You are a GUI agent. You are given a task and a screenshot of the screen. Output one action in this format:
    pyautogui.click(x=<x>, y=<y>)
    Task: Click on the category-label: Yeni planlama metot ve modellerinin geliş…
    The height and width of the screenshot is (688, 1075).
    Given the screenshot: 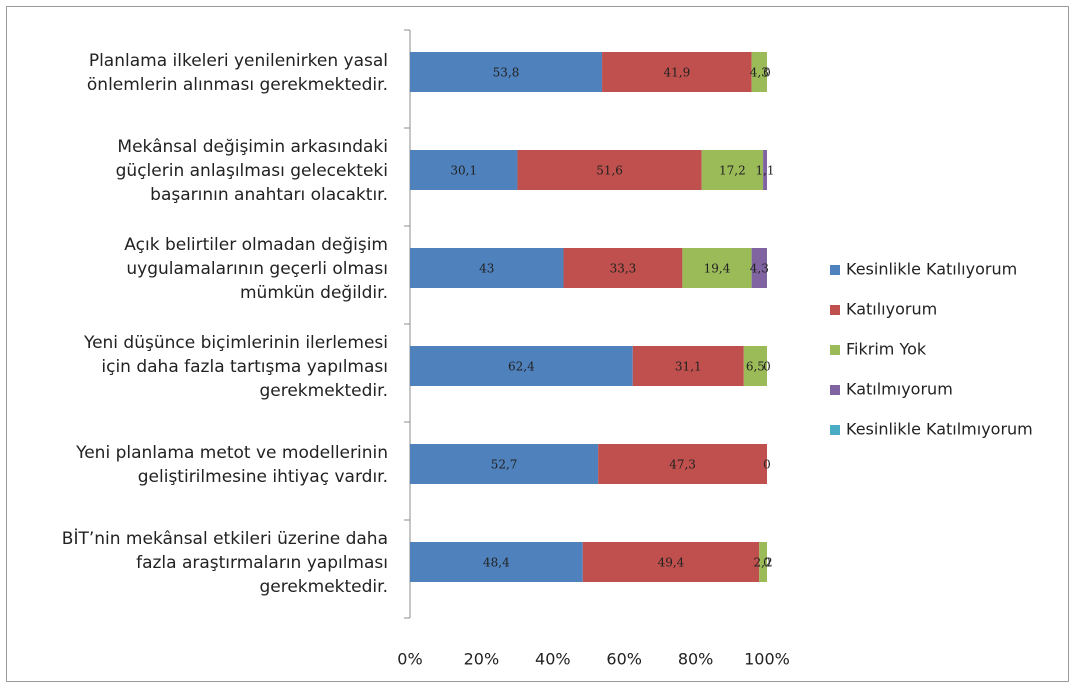 What is the action you would take?
    pyautogui.click(x=231, y=465)
    